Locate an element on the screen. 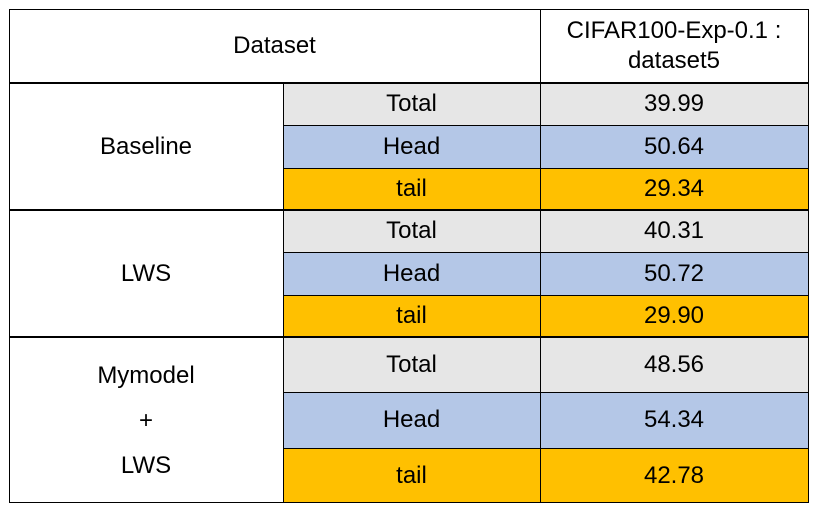  group-label-lws: LWS is located at coordinates (146, 273).